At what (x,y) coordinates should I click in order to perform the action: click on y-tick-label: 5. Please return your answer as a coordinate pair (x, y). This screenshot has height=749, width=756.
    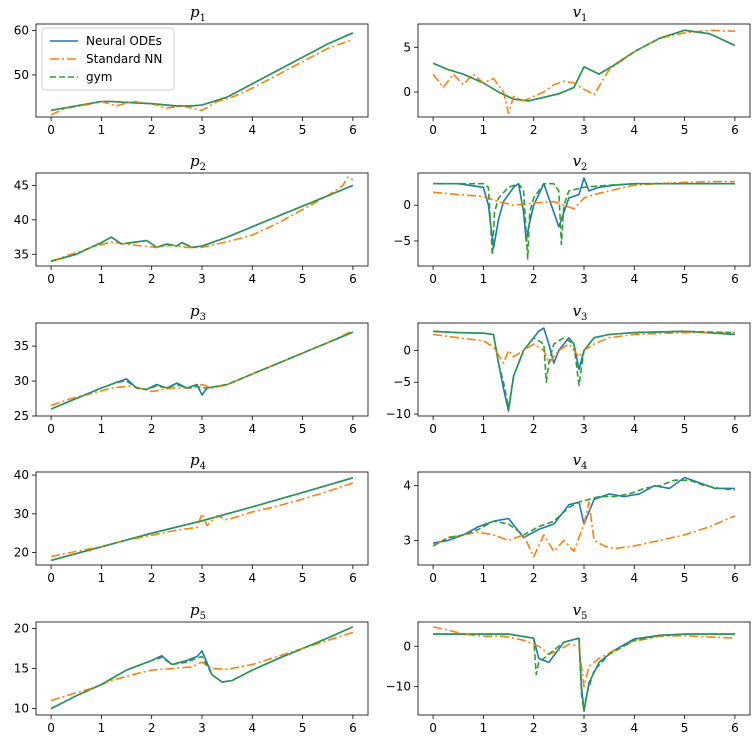
    Looking at the image, I should click on (407, 47).